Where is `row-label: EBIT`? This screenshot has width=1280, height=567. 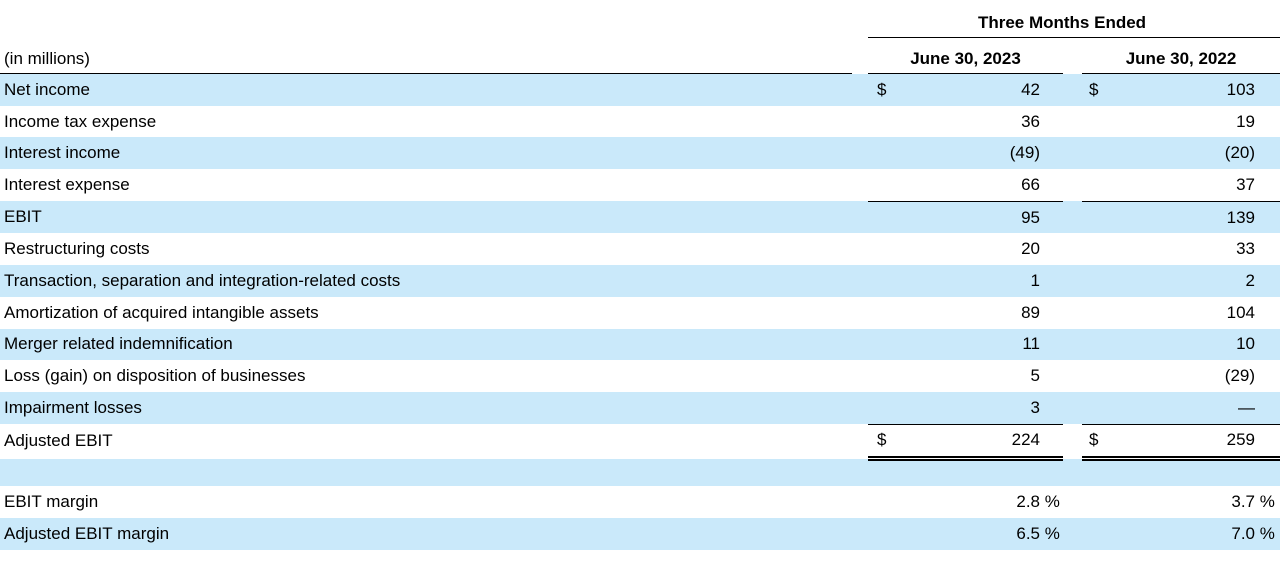
row-label: EBIT is located at coordinates (23, 217).